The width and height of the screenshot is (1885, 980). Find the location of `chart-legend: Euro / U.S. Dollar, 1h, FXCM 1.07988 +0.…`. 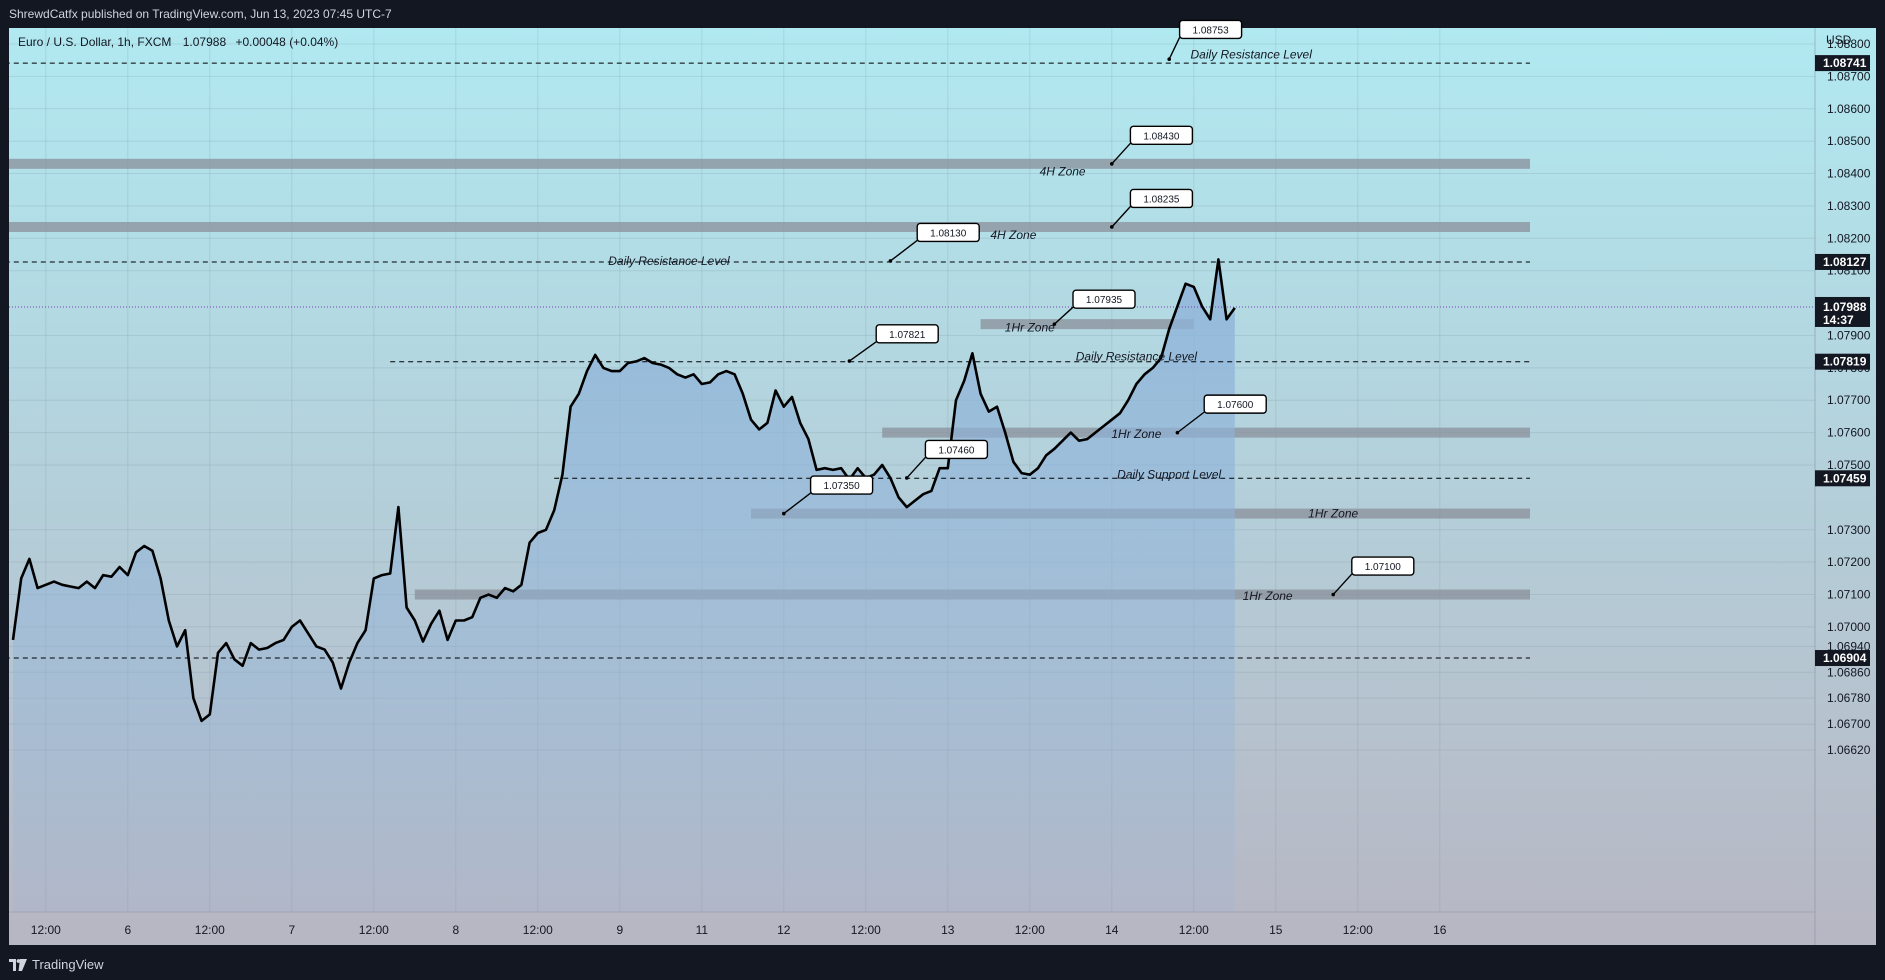

chart-legend: Euro / U.S. Dollar, 1h, FXCM 1.07988 +0.… is located at coordinates (178, 42).